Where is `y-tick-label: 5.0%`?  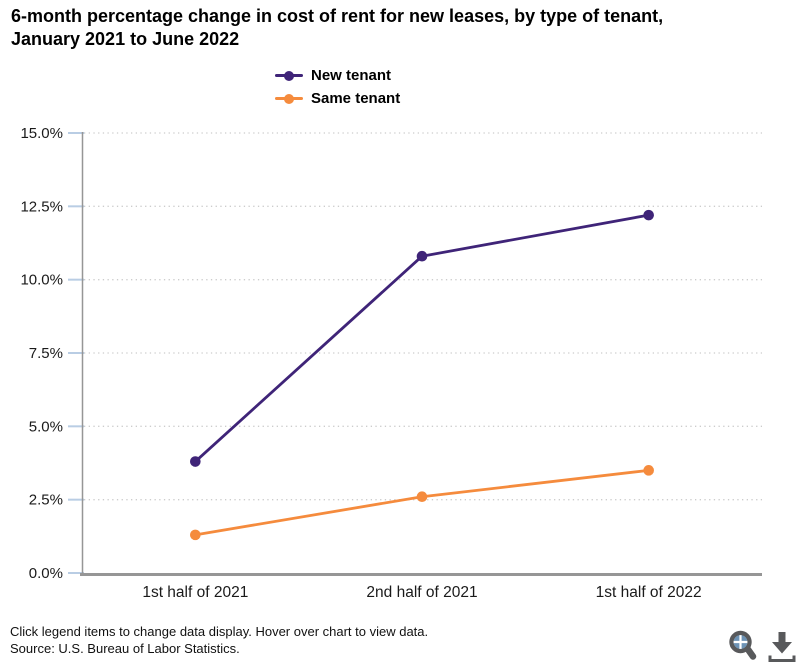 y-tick-label: 5.0% is located at coordinates (46, 426).